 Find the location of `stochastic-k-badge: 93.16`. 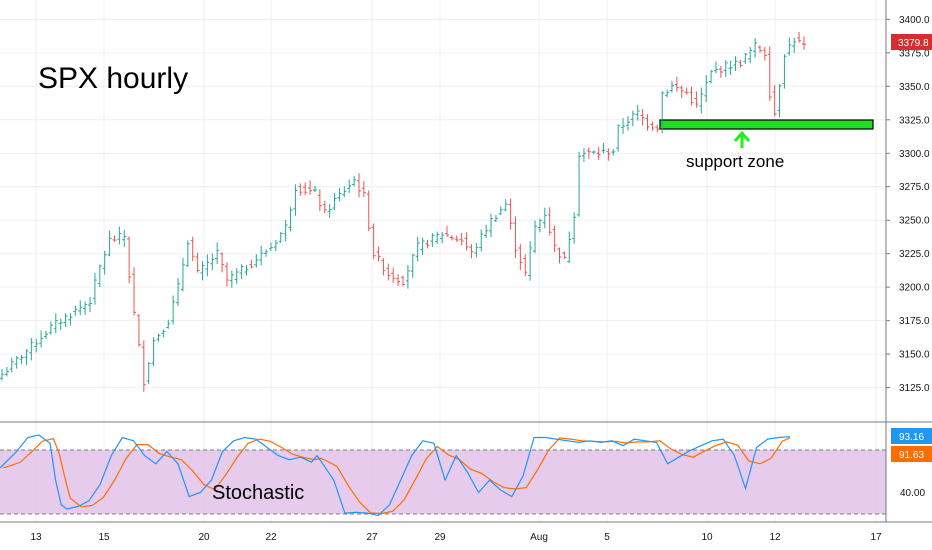

stochastic-k-badge: 93.16 is located at coordinates (911, 436).